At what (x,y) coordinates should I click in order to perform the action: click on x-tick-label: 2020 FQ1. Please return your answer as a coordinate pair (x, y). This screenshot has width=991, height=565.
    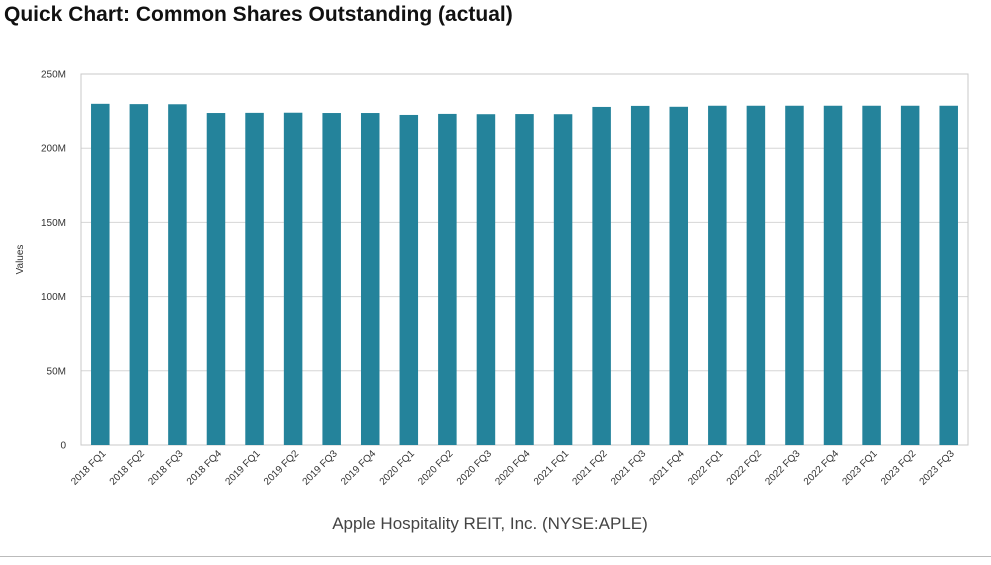
    Looking at the image, I should click on (398, 468).